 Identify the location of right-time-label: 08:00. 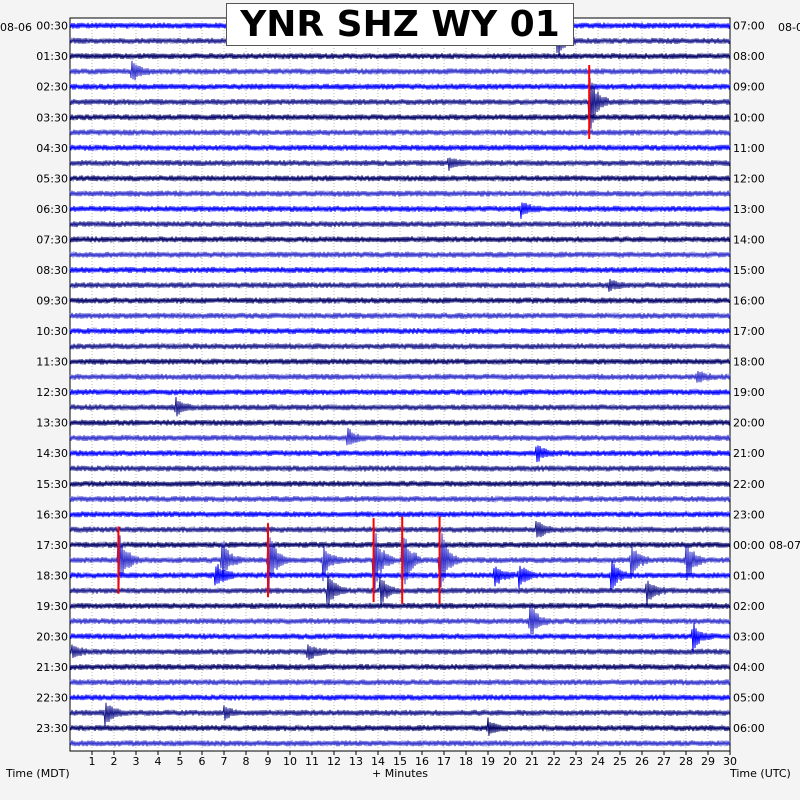
(749, 56).